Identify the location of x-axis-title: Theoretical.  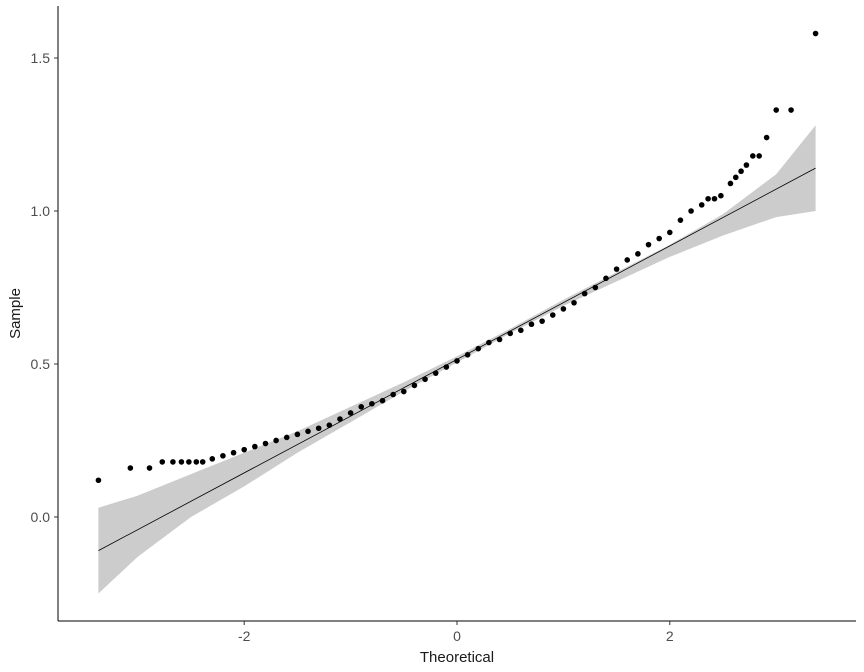
(457, 657).